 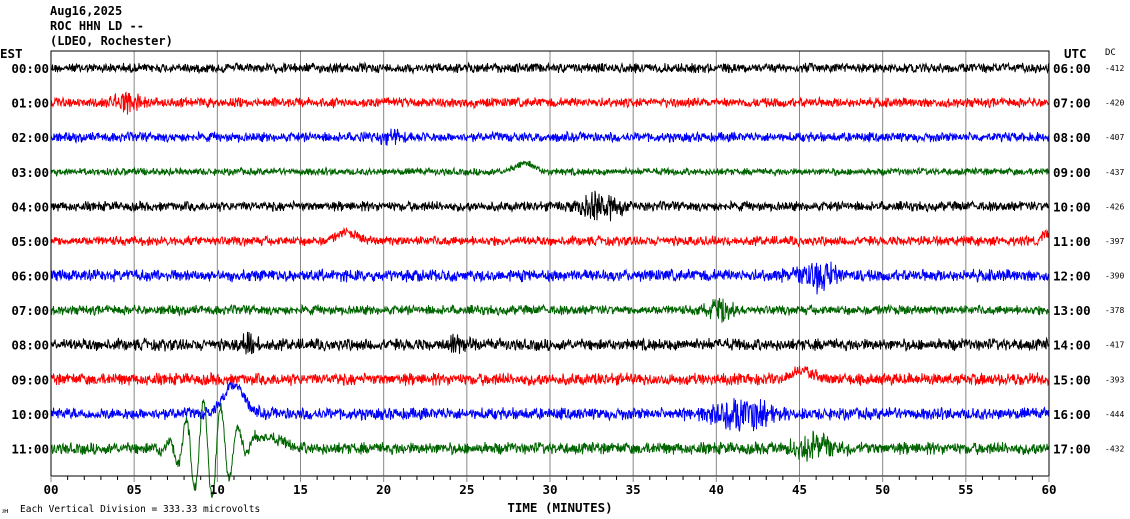 What do you see at coordinates (30, 448) in the screenshot?
I see `est-time-label: 11:00` at bounding box center [30, 448].